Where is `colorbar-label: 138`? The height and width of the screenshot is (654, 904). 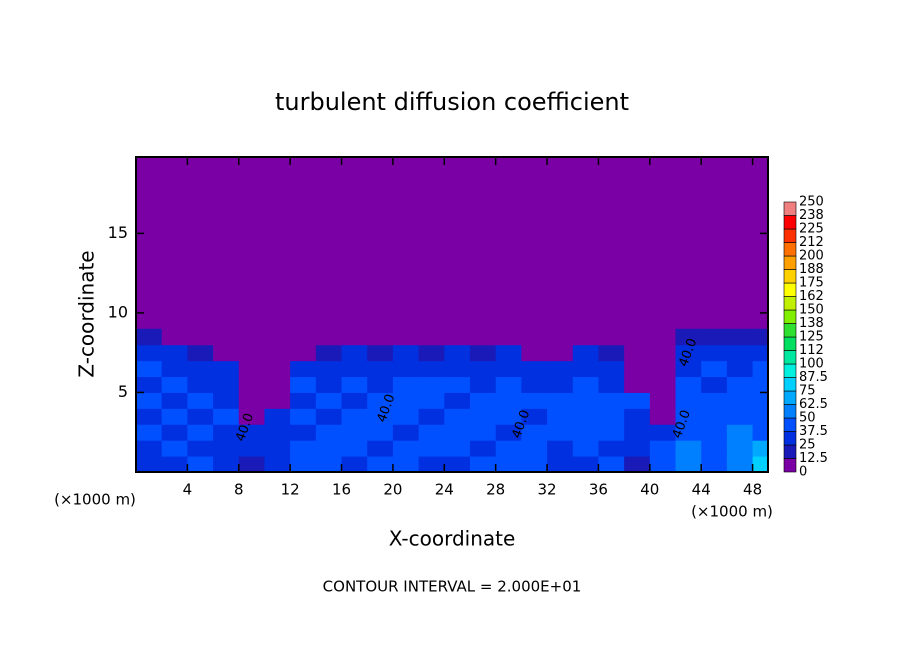
colorbar-label: 138 is located at coordinates (811, 323).